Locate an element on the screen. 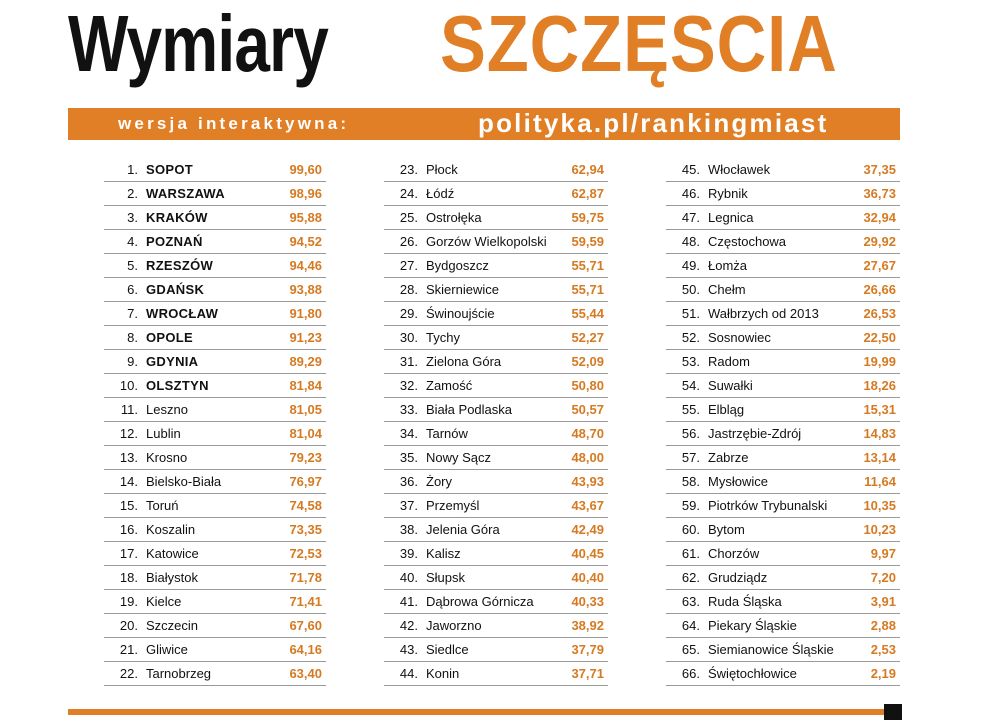 Image resolution: width=986 pixels, height=720 pixels. table-row: 61. Chorzów 9,97 is located at coordinates (783, 554).